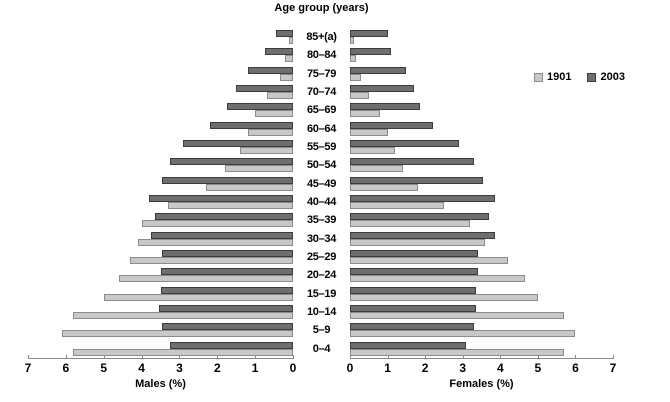 This screenshot has height=402, width=670. Describe the element at coordinates (321, 92) in the screenshot. I see `age-group-label: 70–74` at that location.